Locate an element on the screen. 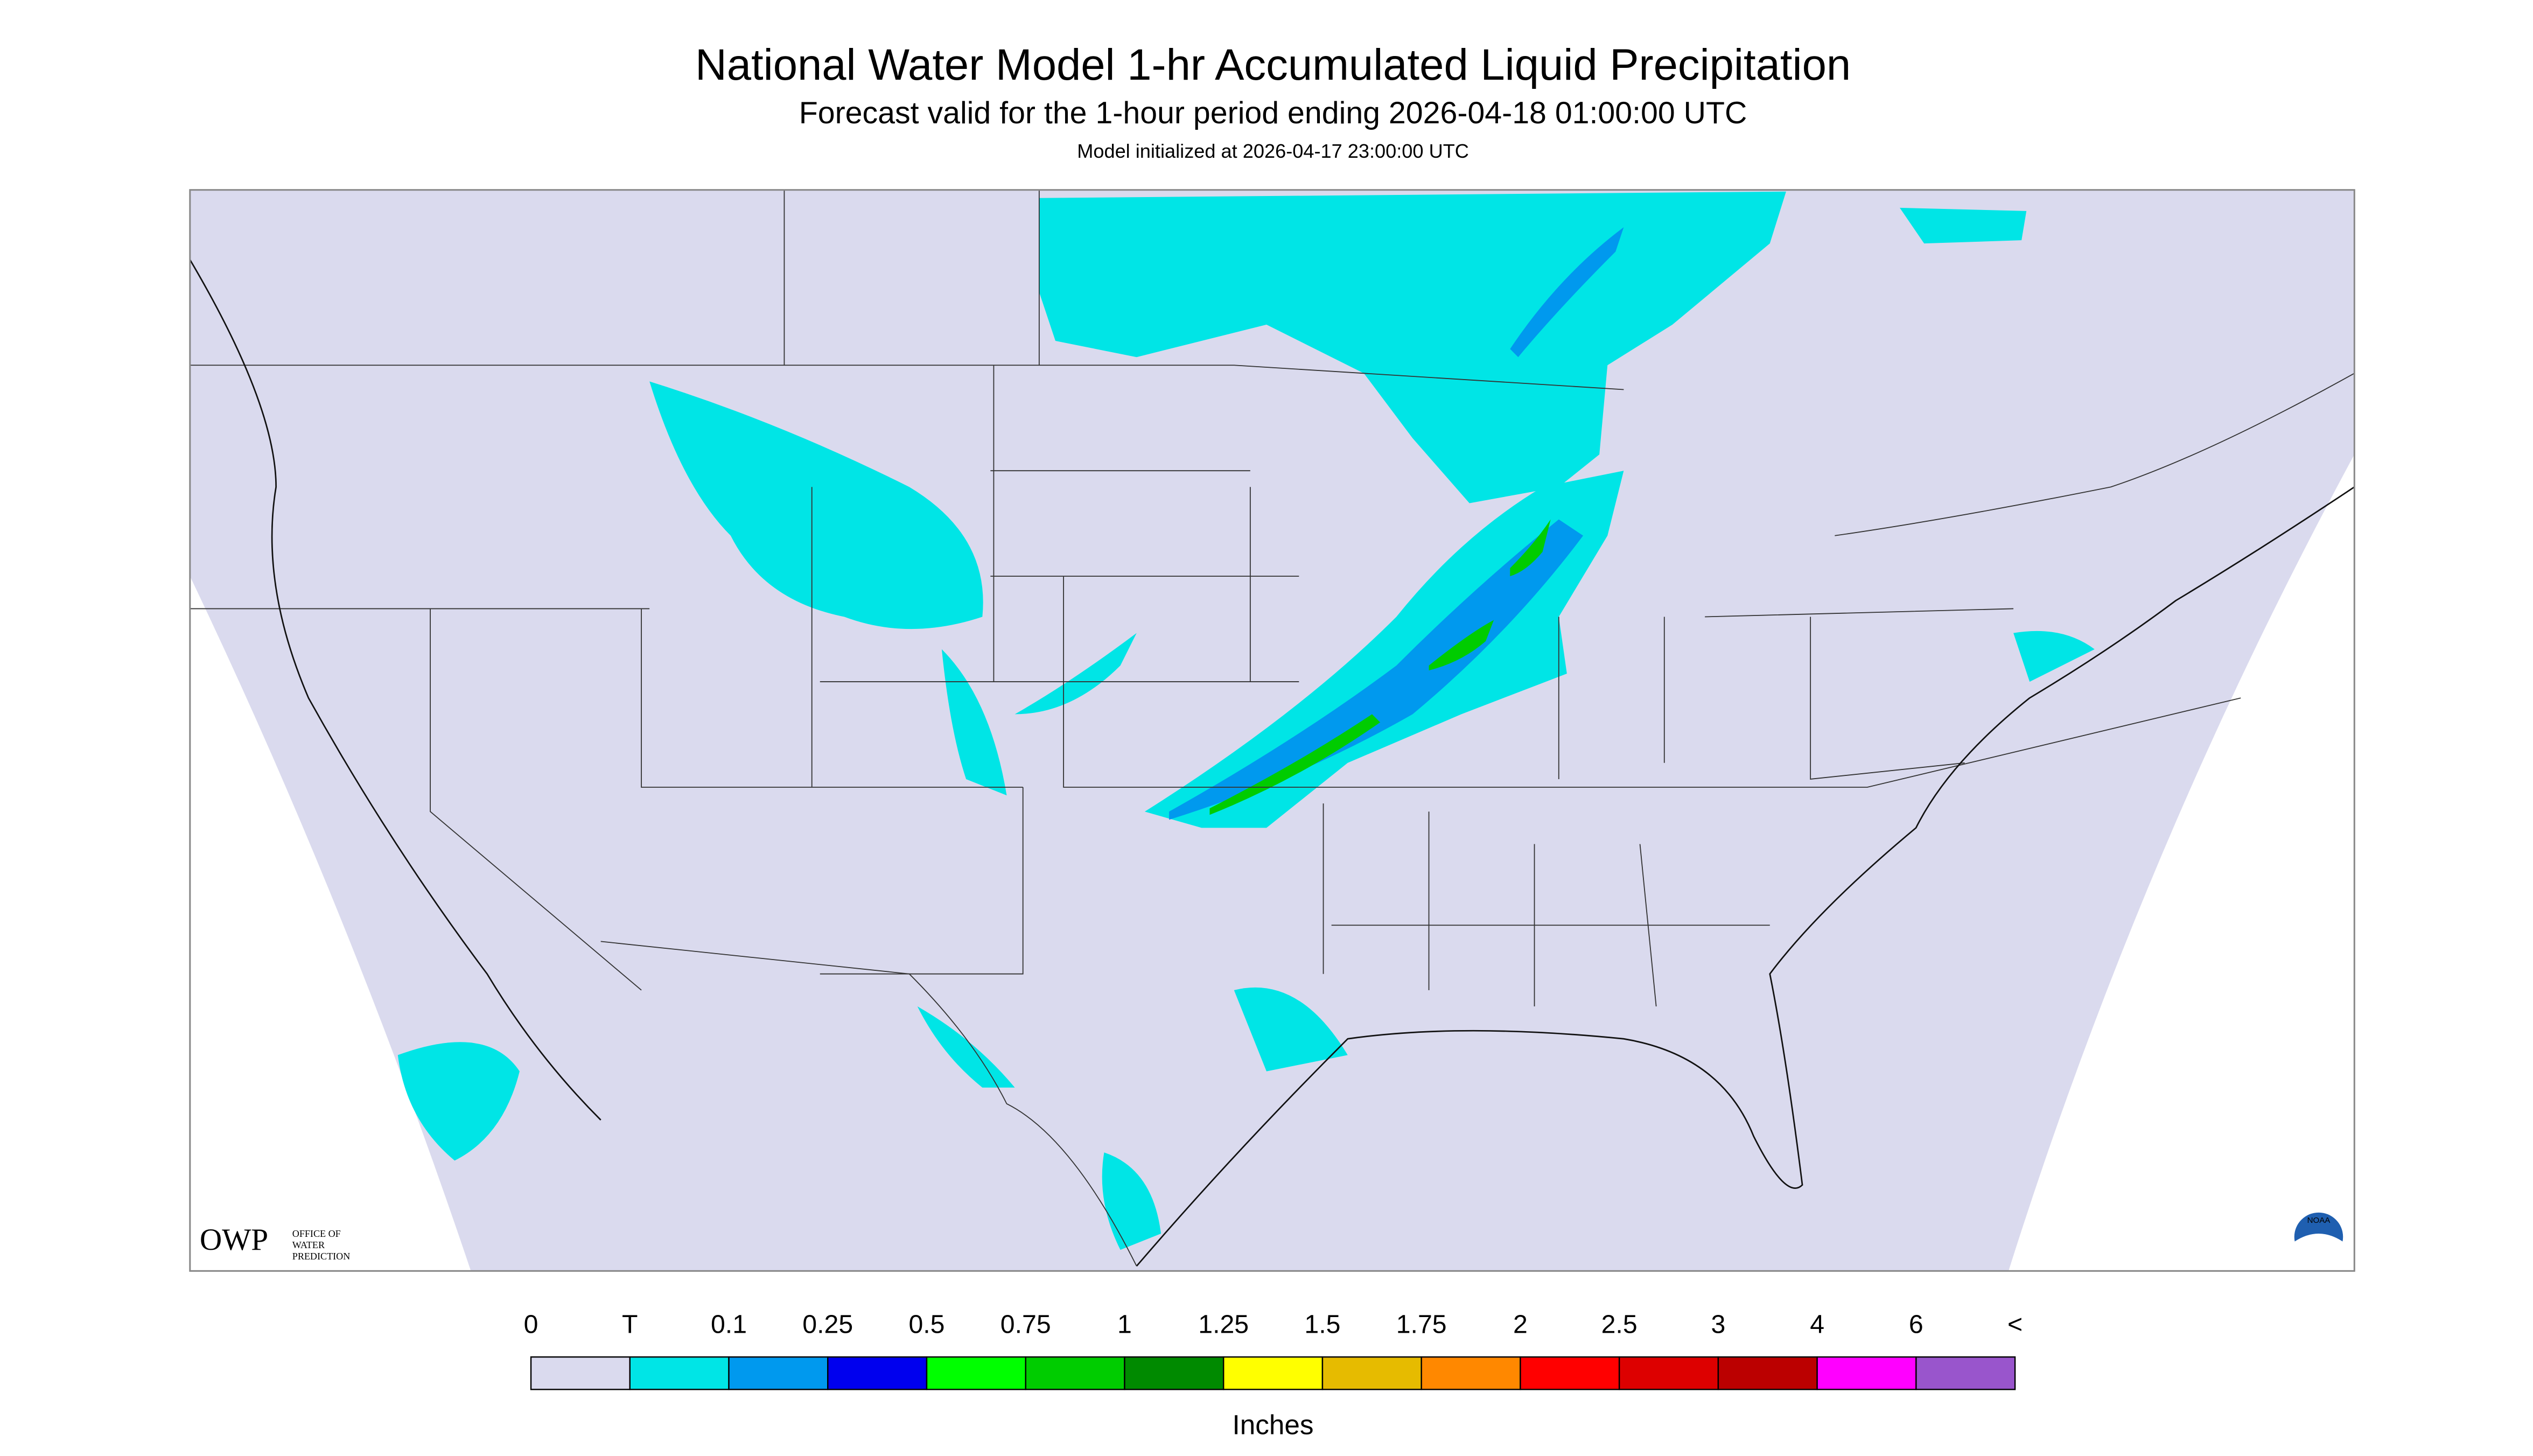 This screenshot has height=1456, width=2533. colorbar-label: 6 is located at coordinates (1916, 1324).